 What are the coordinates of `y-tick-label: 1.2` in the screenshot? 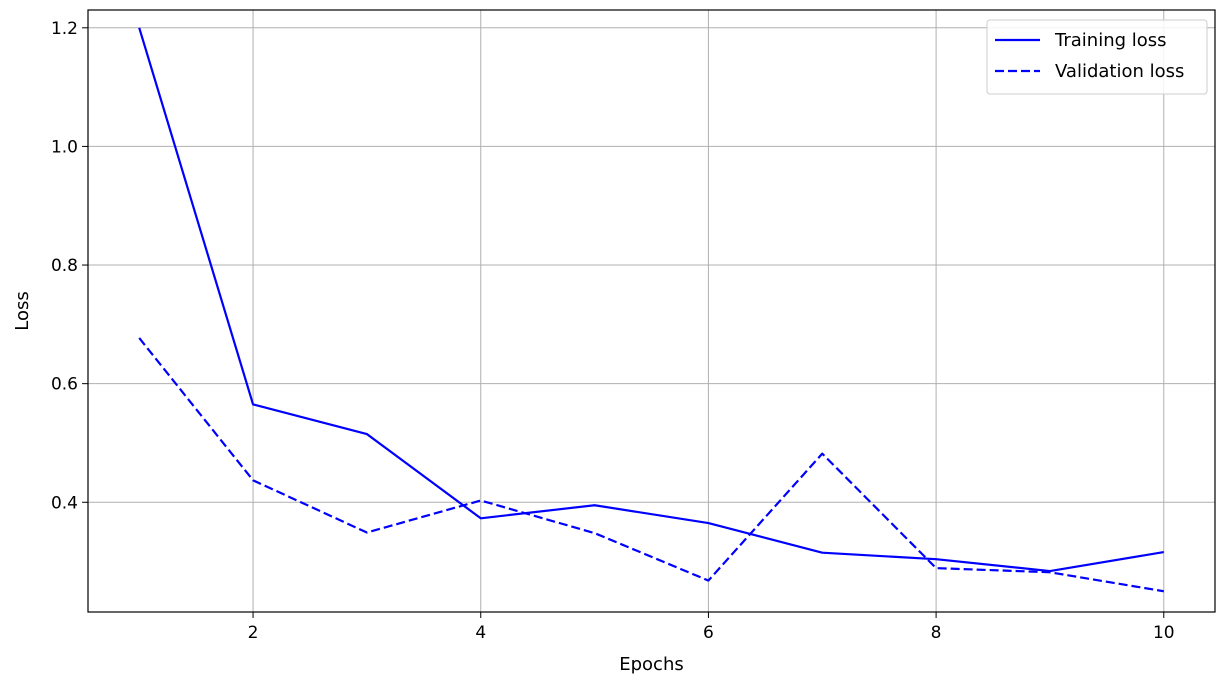 It's located at (64, 29).